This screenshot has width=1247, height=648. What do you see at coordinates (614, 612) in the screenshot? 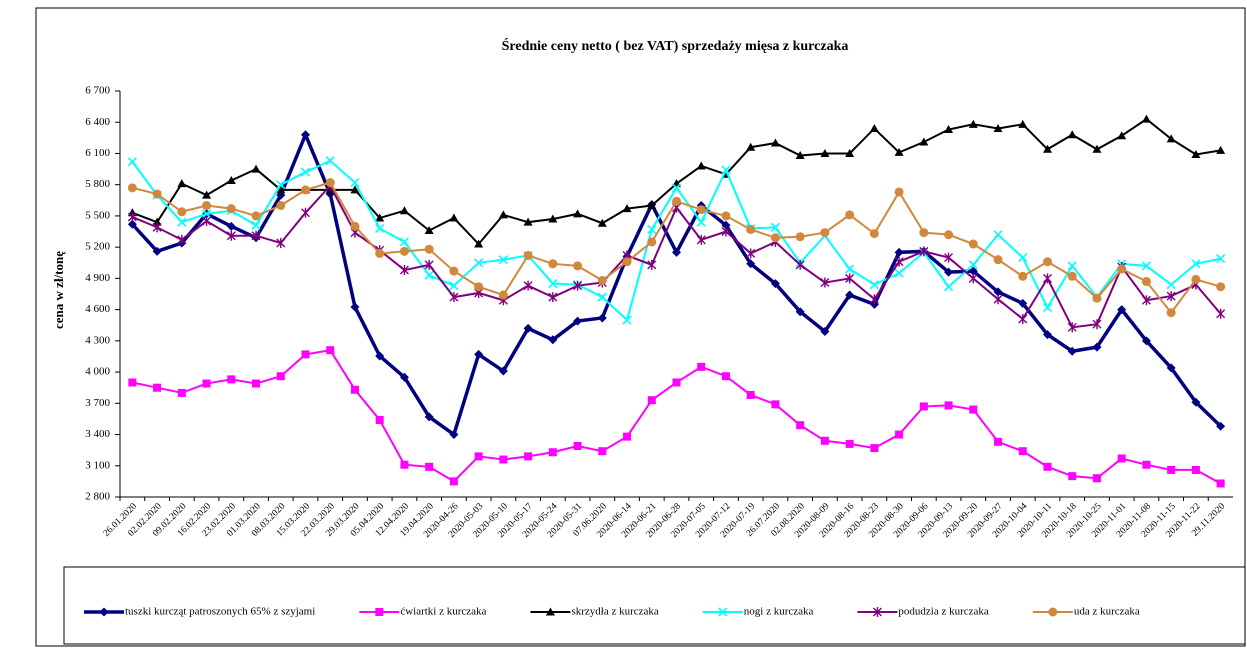
I see `legend-label: skrzydła z kurczaka` at bounding box center [614, 612].